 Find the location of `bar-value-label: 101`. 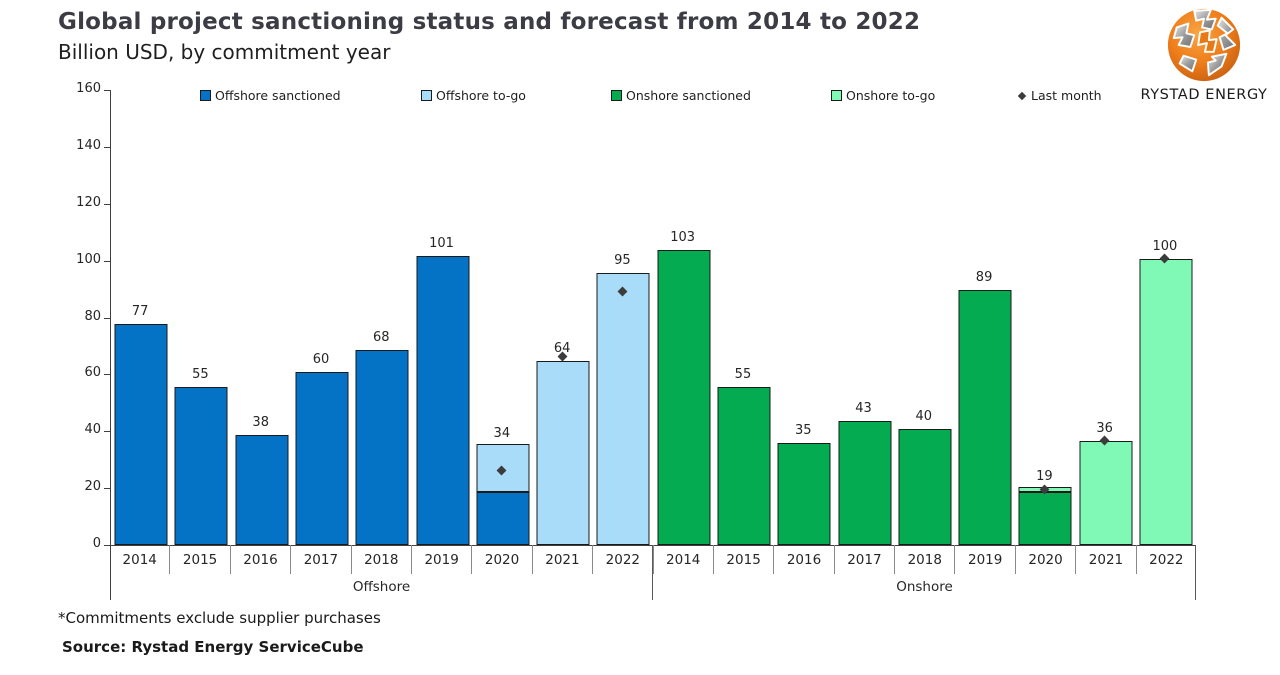

bar-value-label: 101 is located at coordinates (441, 243).